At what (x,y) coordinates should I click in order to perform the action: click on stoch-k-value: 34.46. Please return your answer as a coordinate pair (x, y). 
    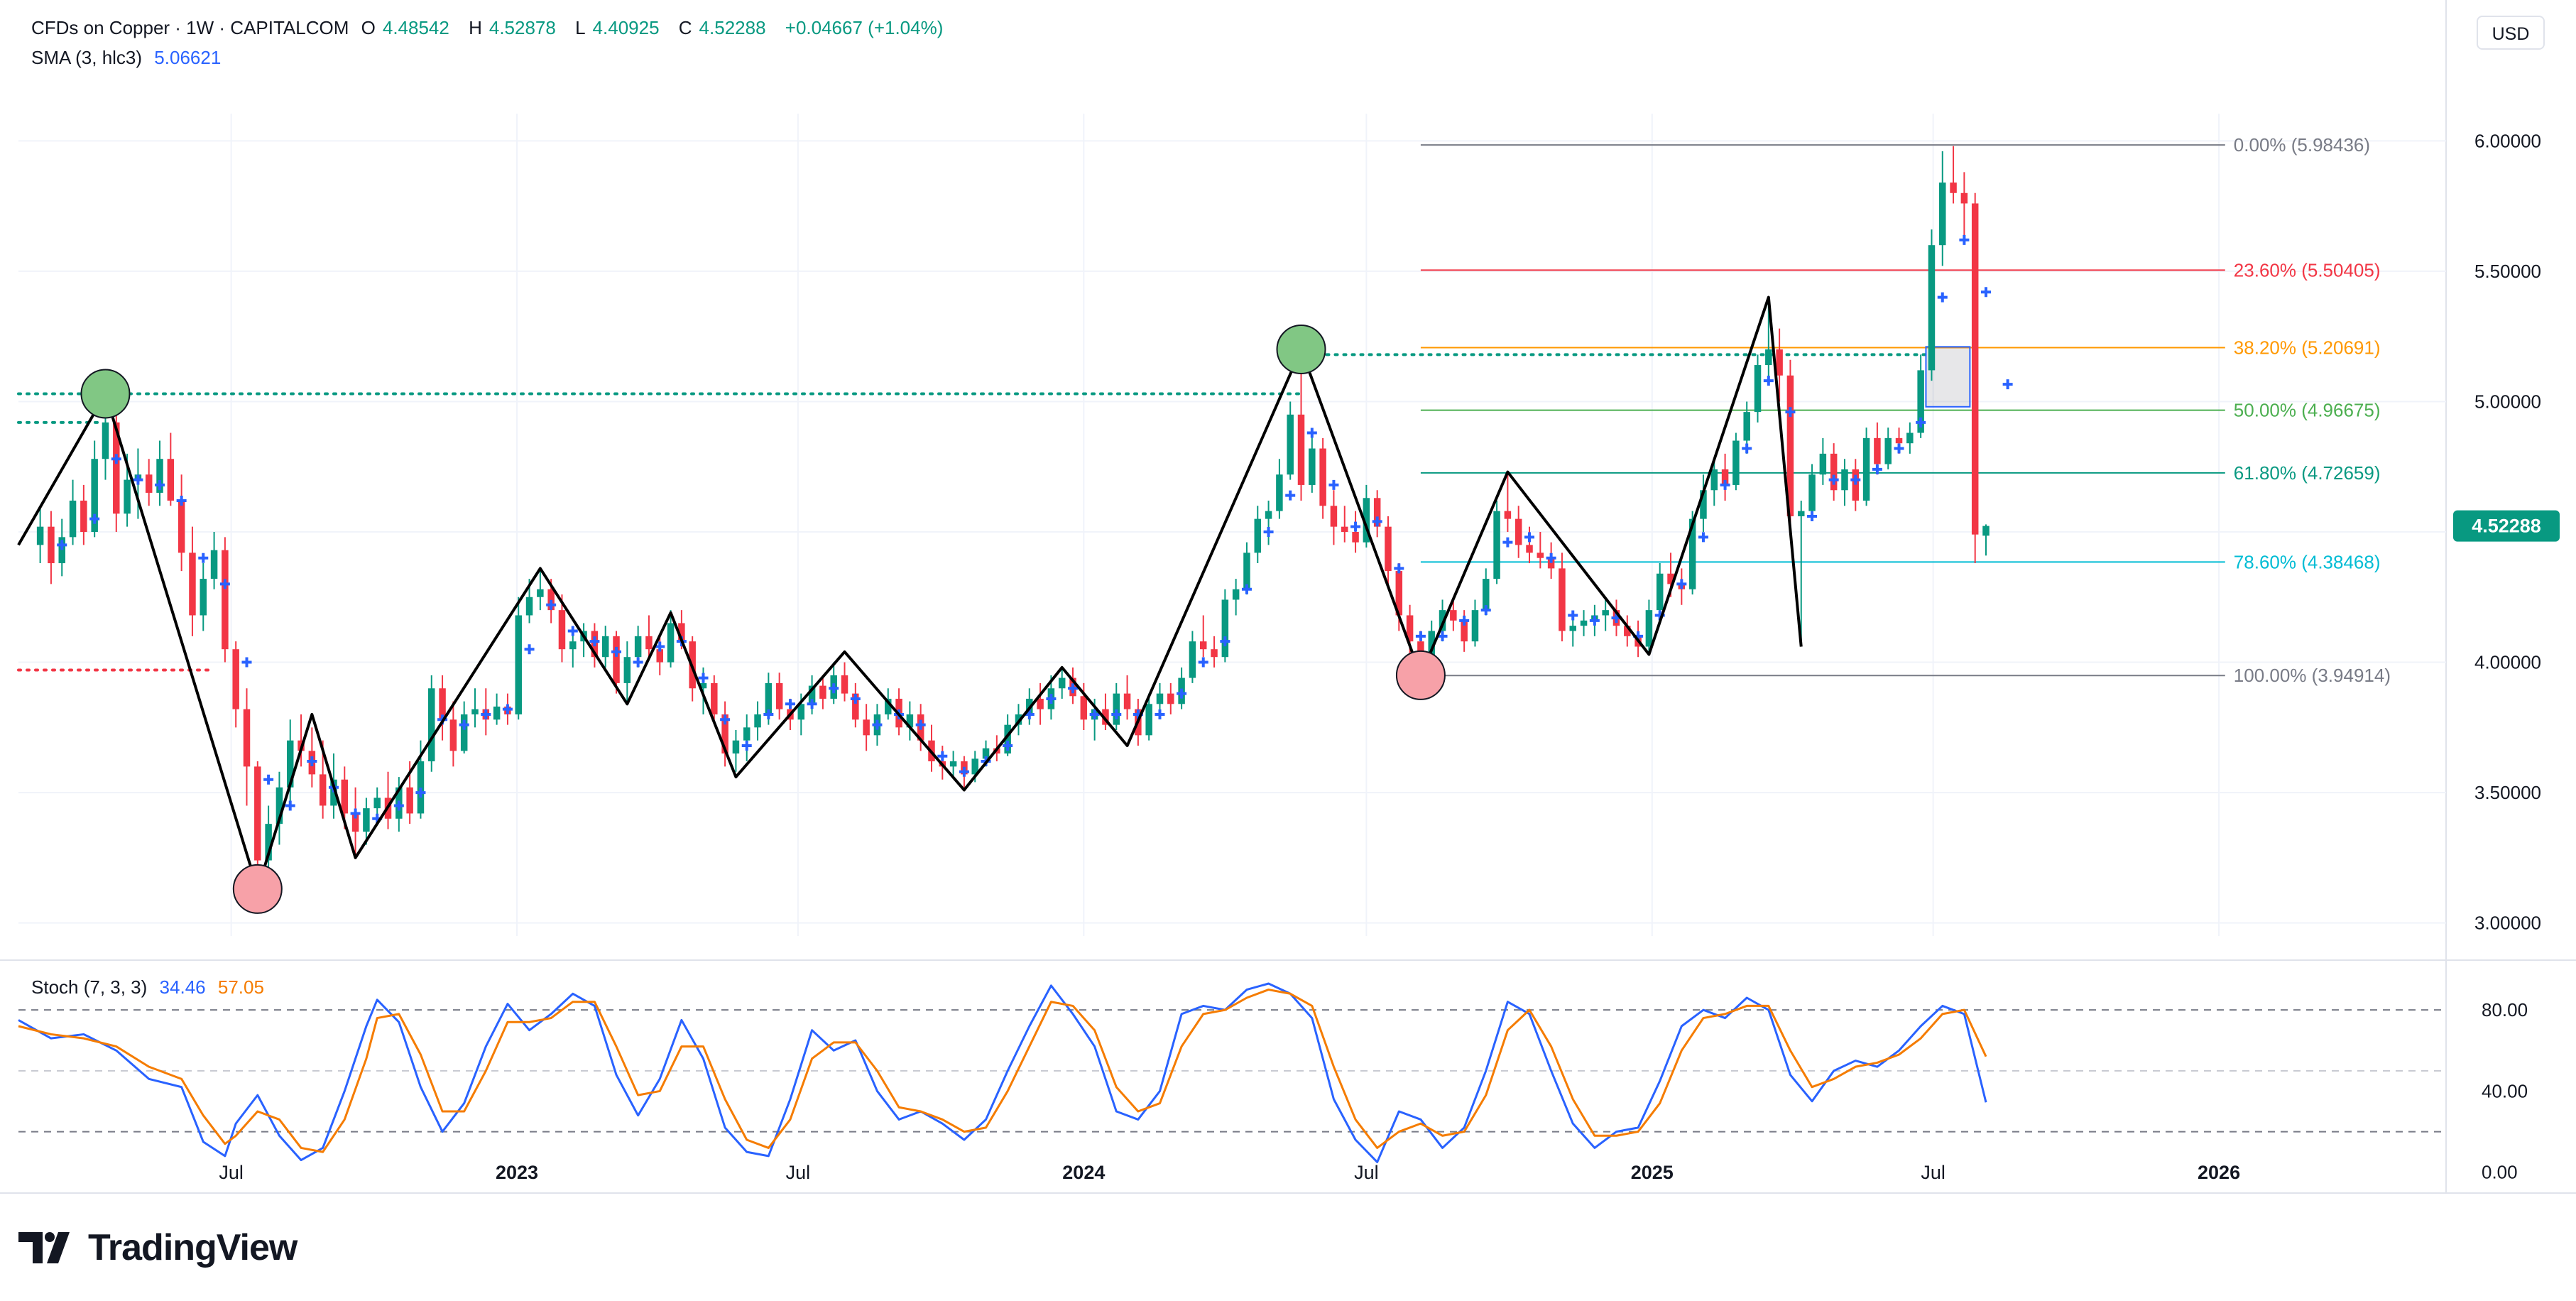
    Looking at the image, I should click on (182, 987).